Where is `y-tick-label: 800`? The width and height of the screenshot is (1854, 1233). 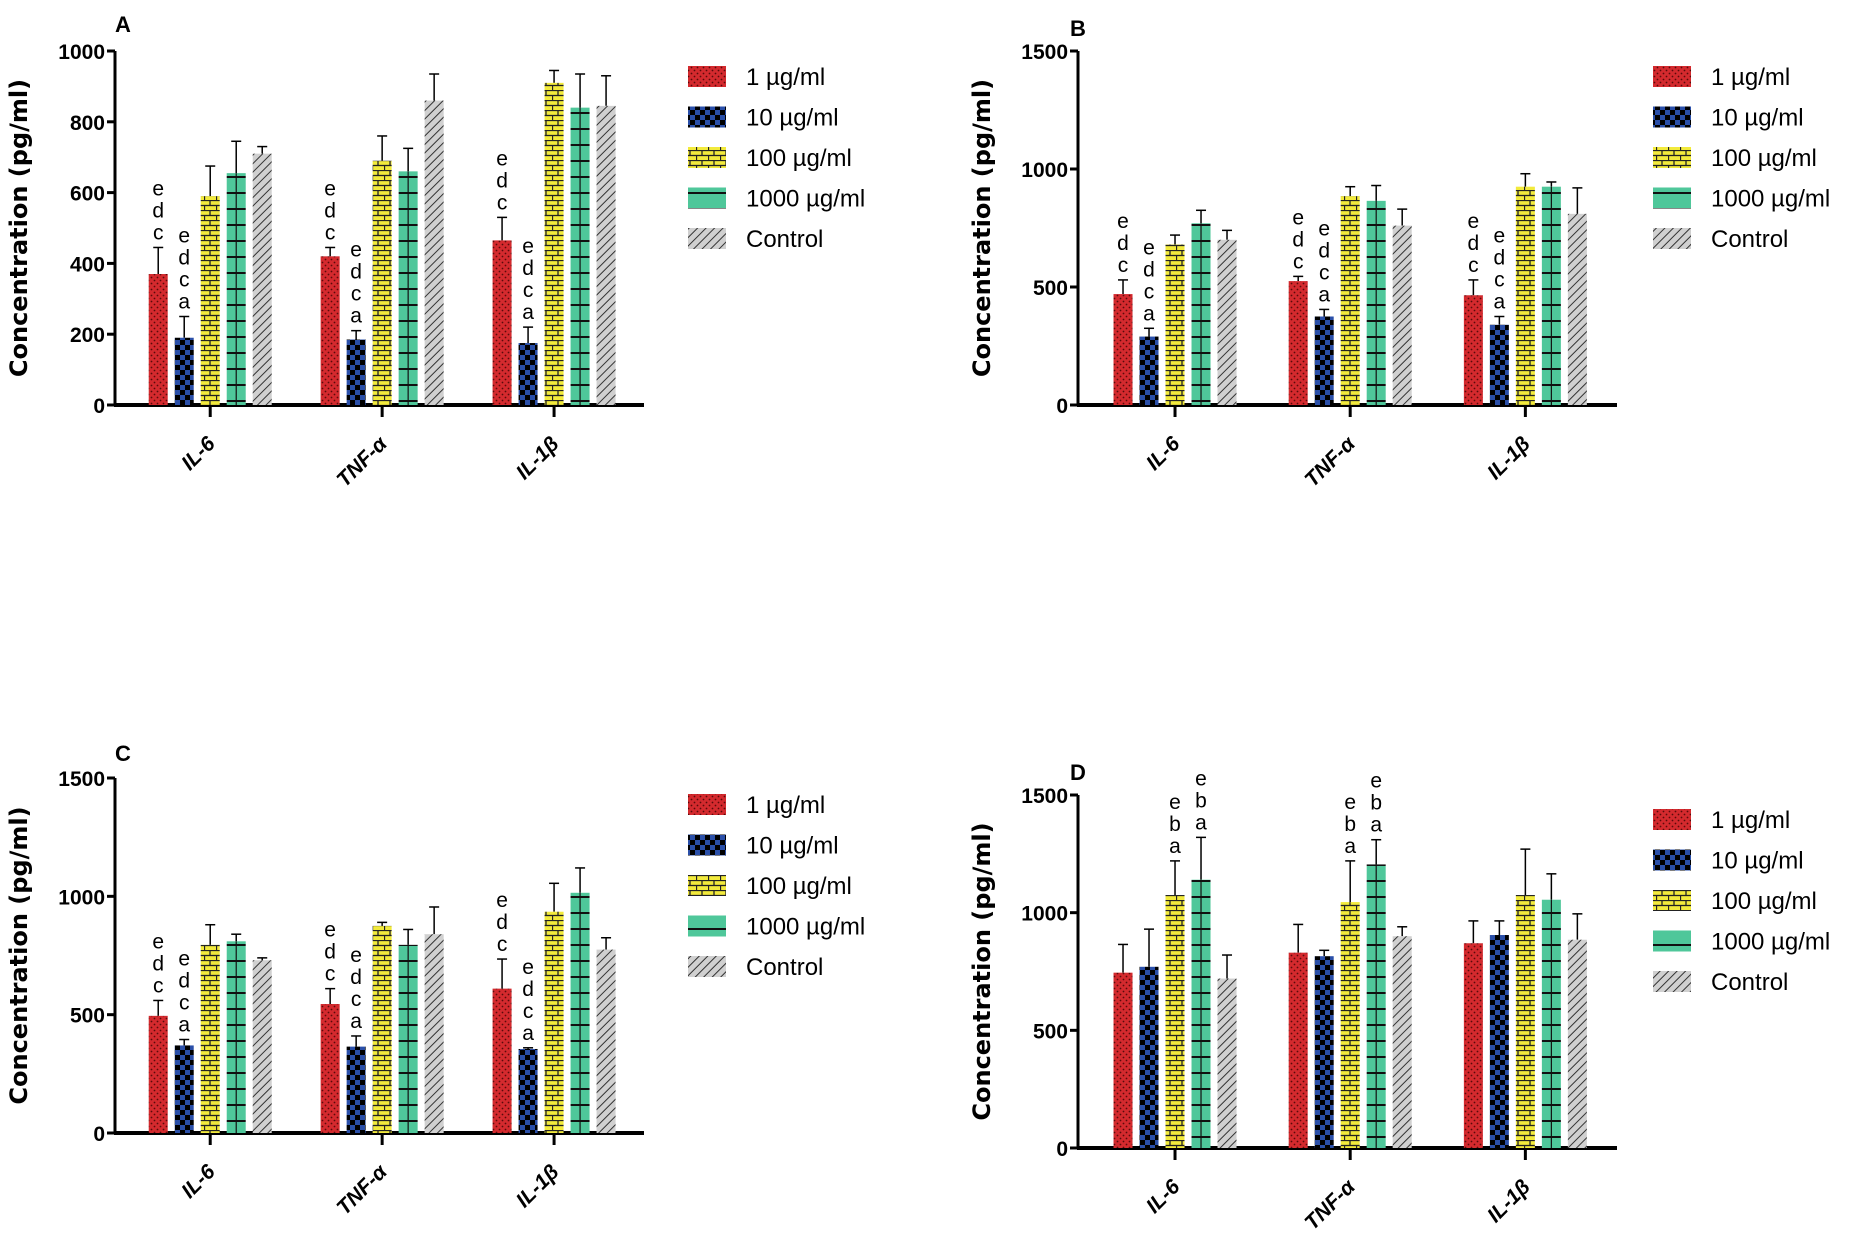
y-tick-label: 800 is located at coordinates (87, 123).